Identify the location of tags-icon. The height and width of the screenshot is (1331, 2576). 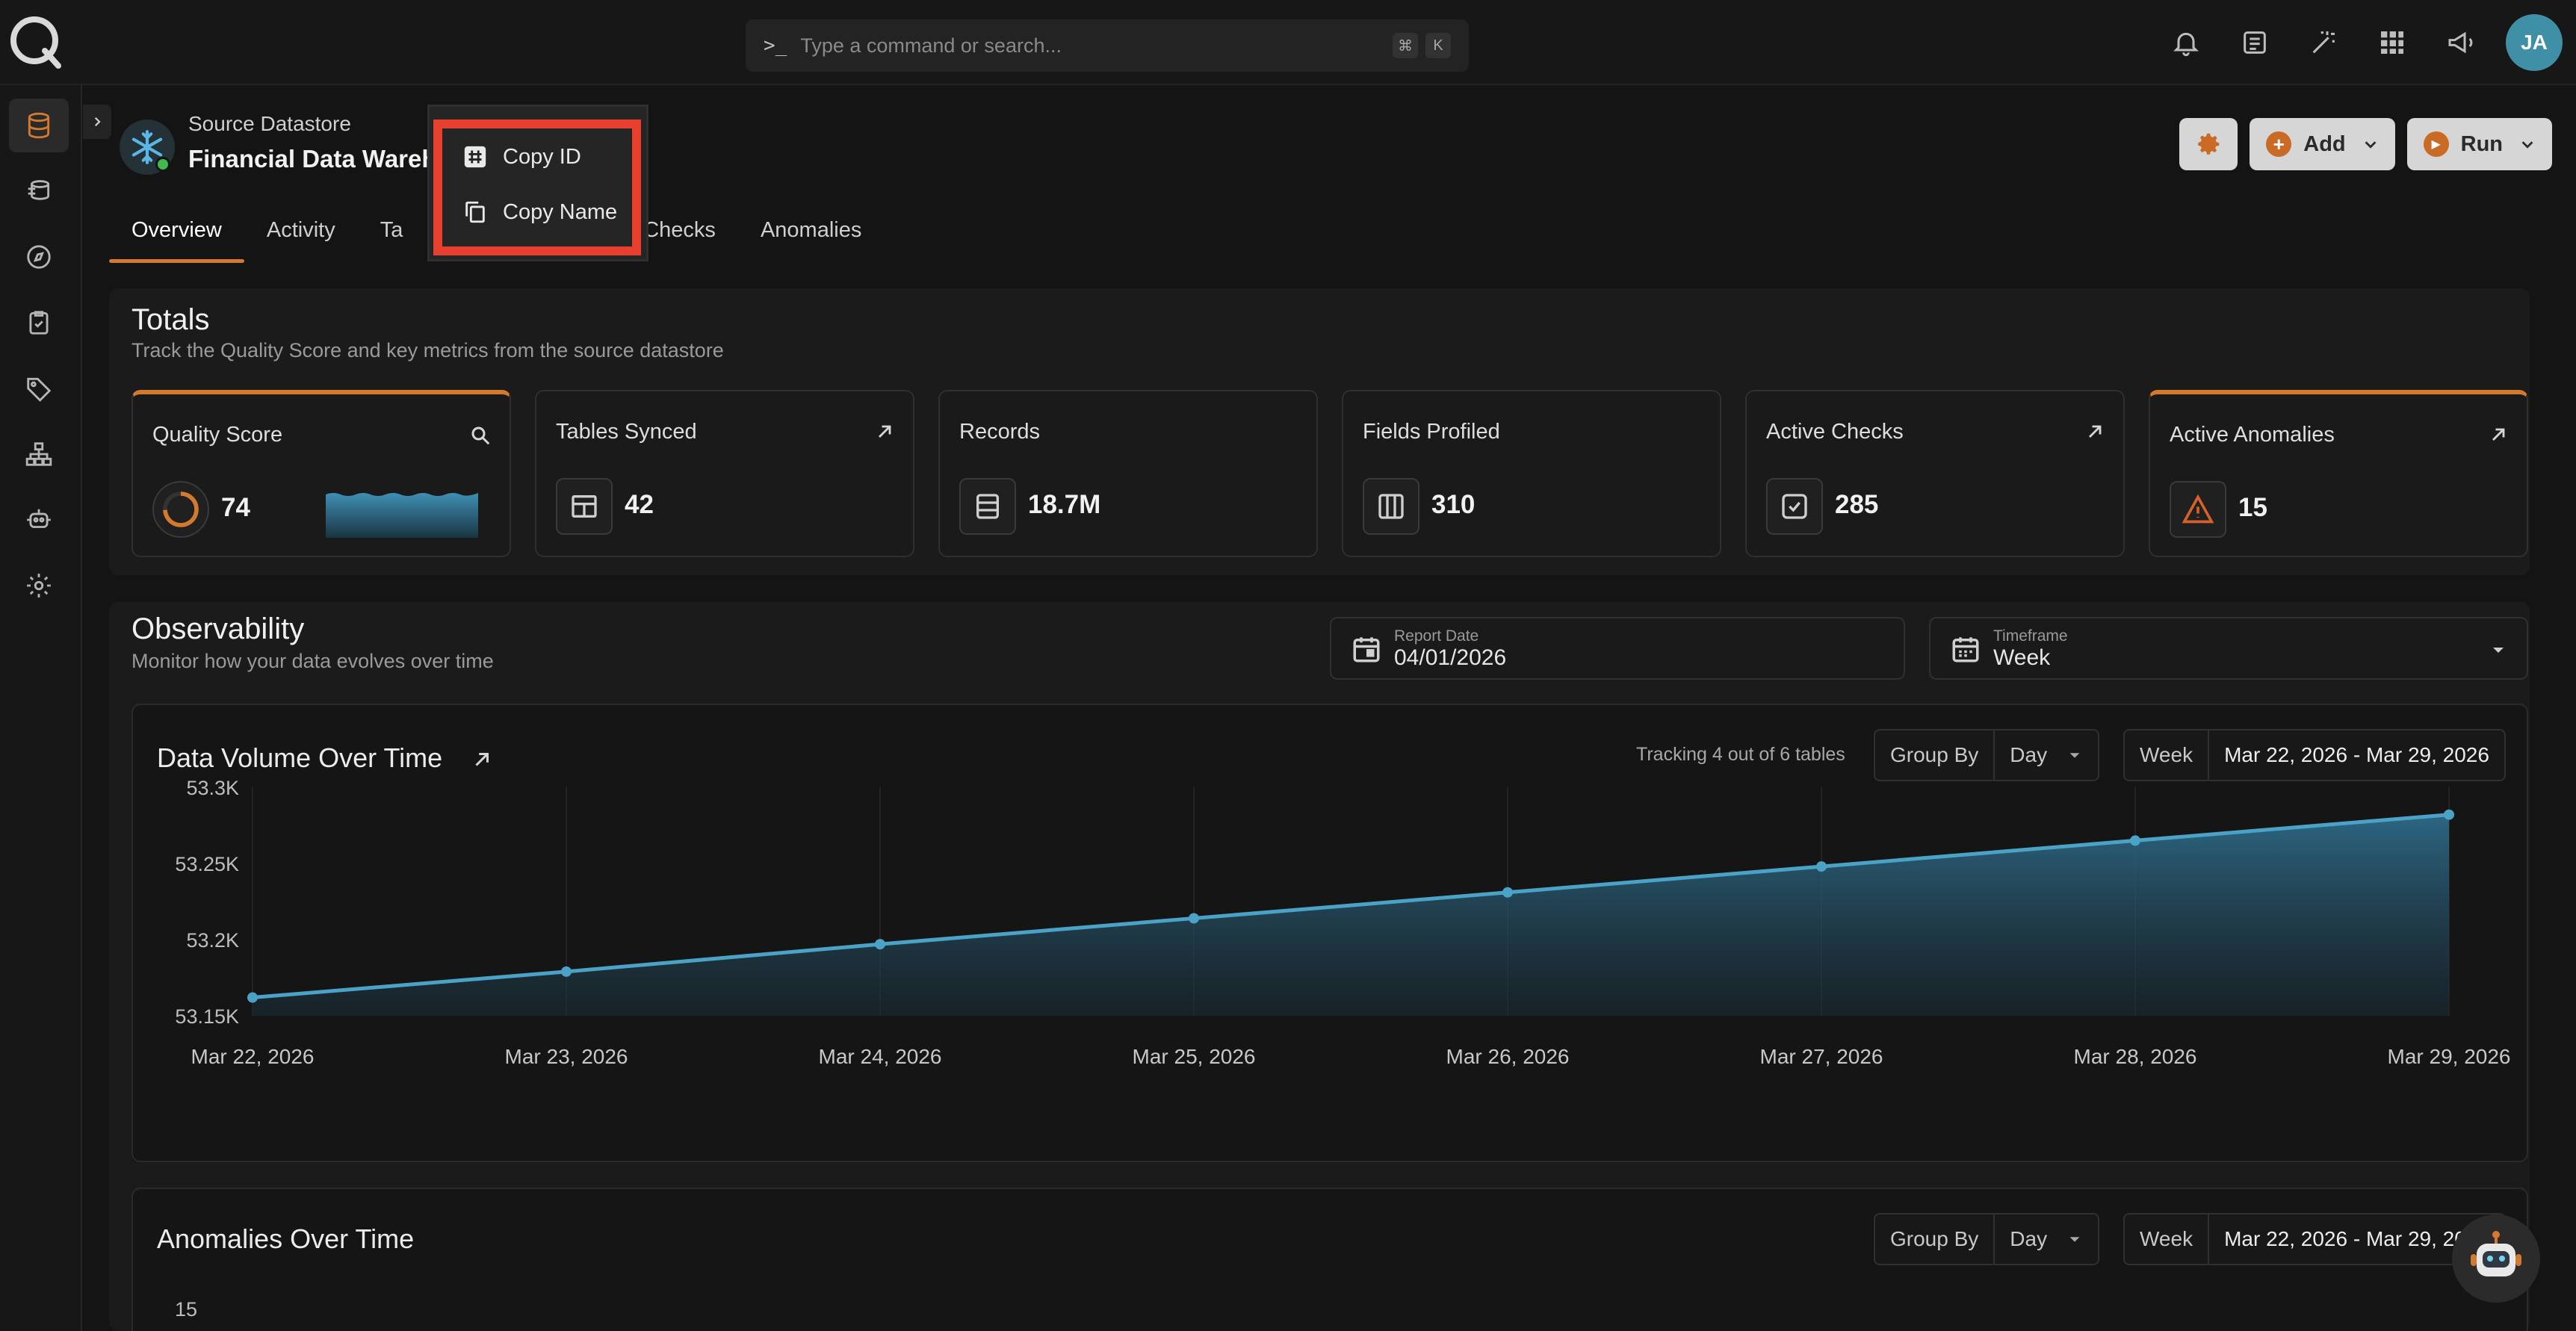
(39, 388).